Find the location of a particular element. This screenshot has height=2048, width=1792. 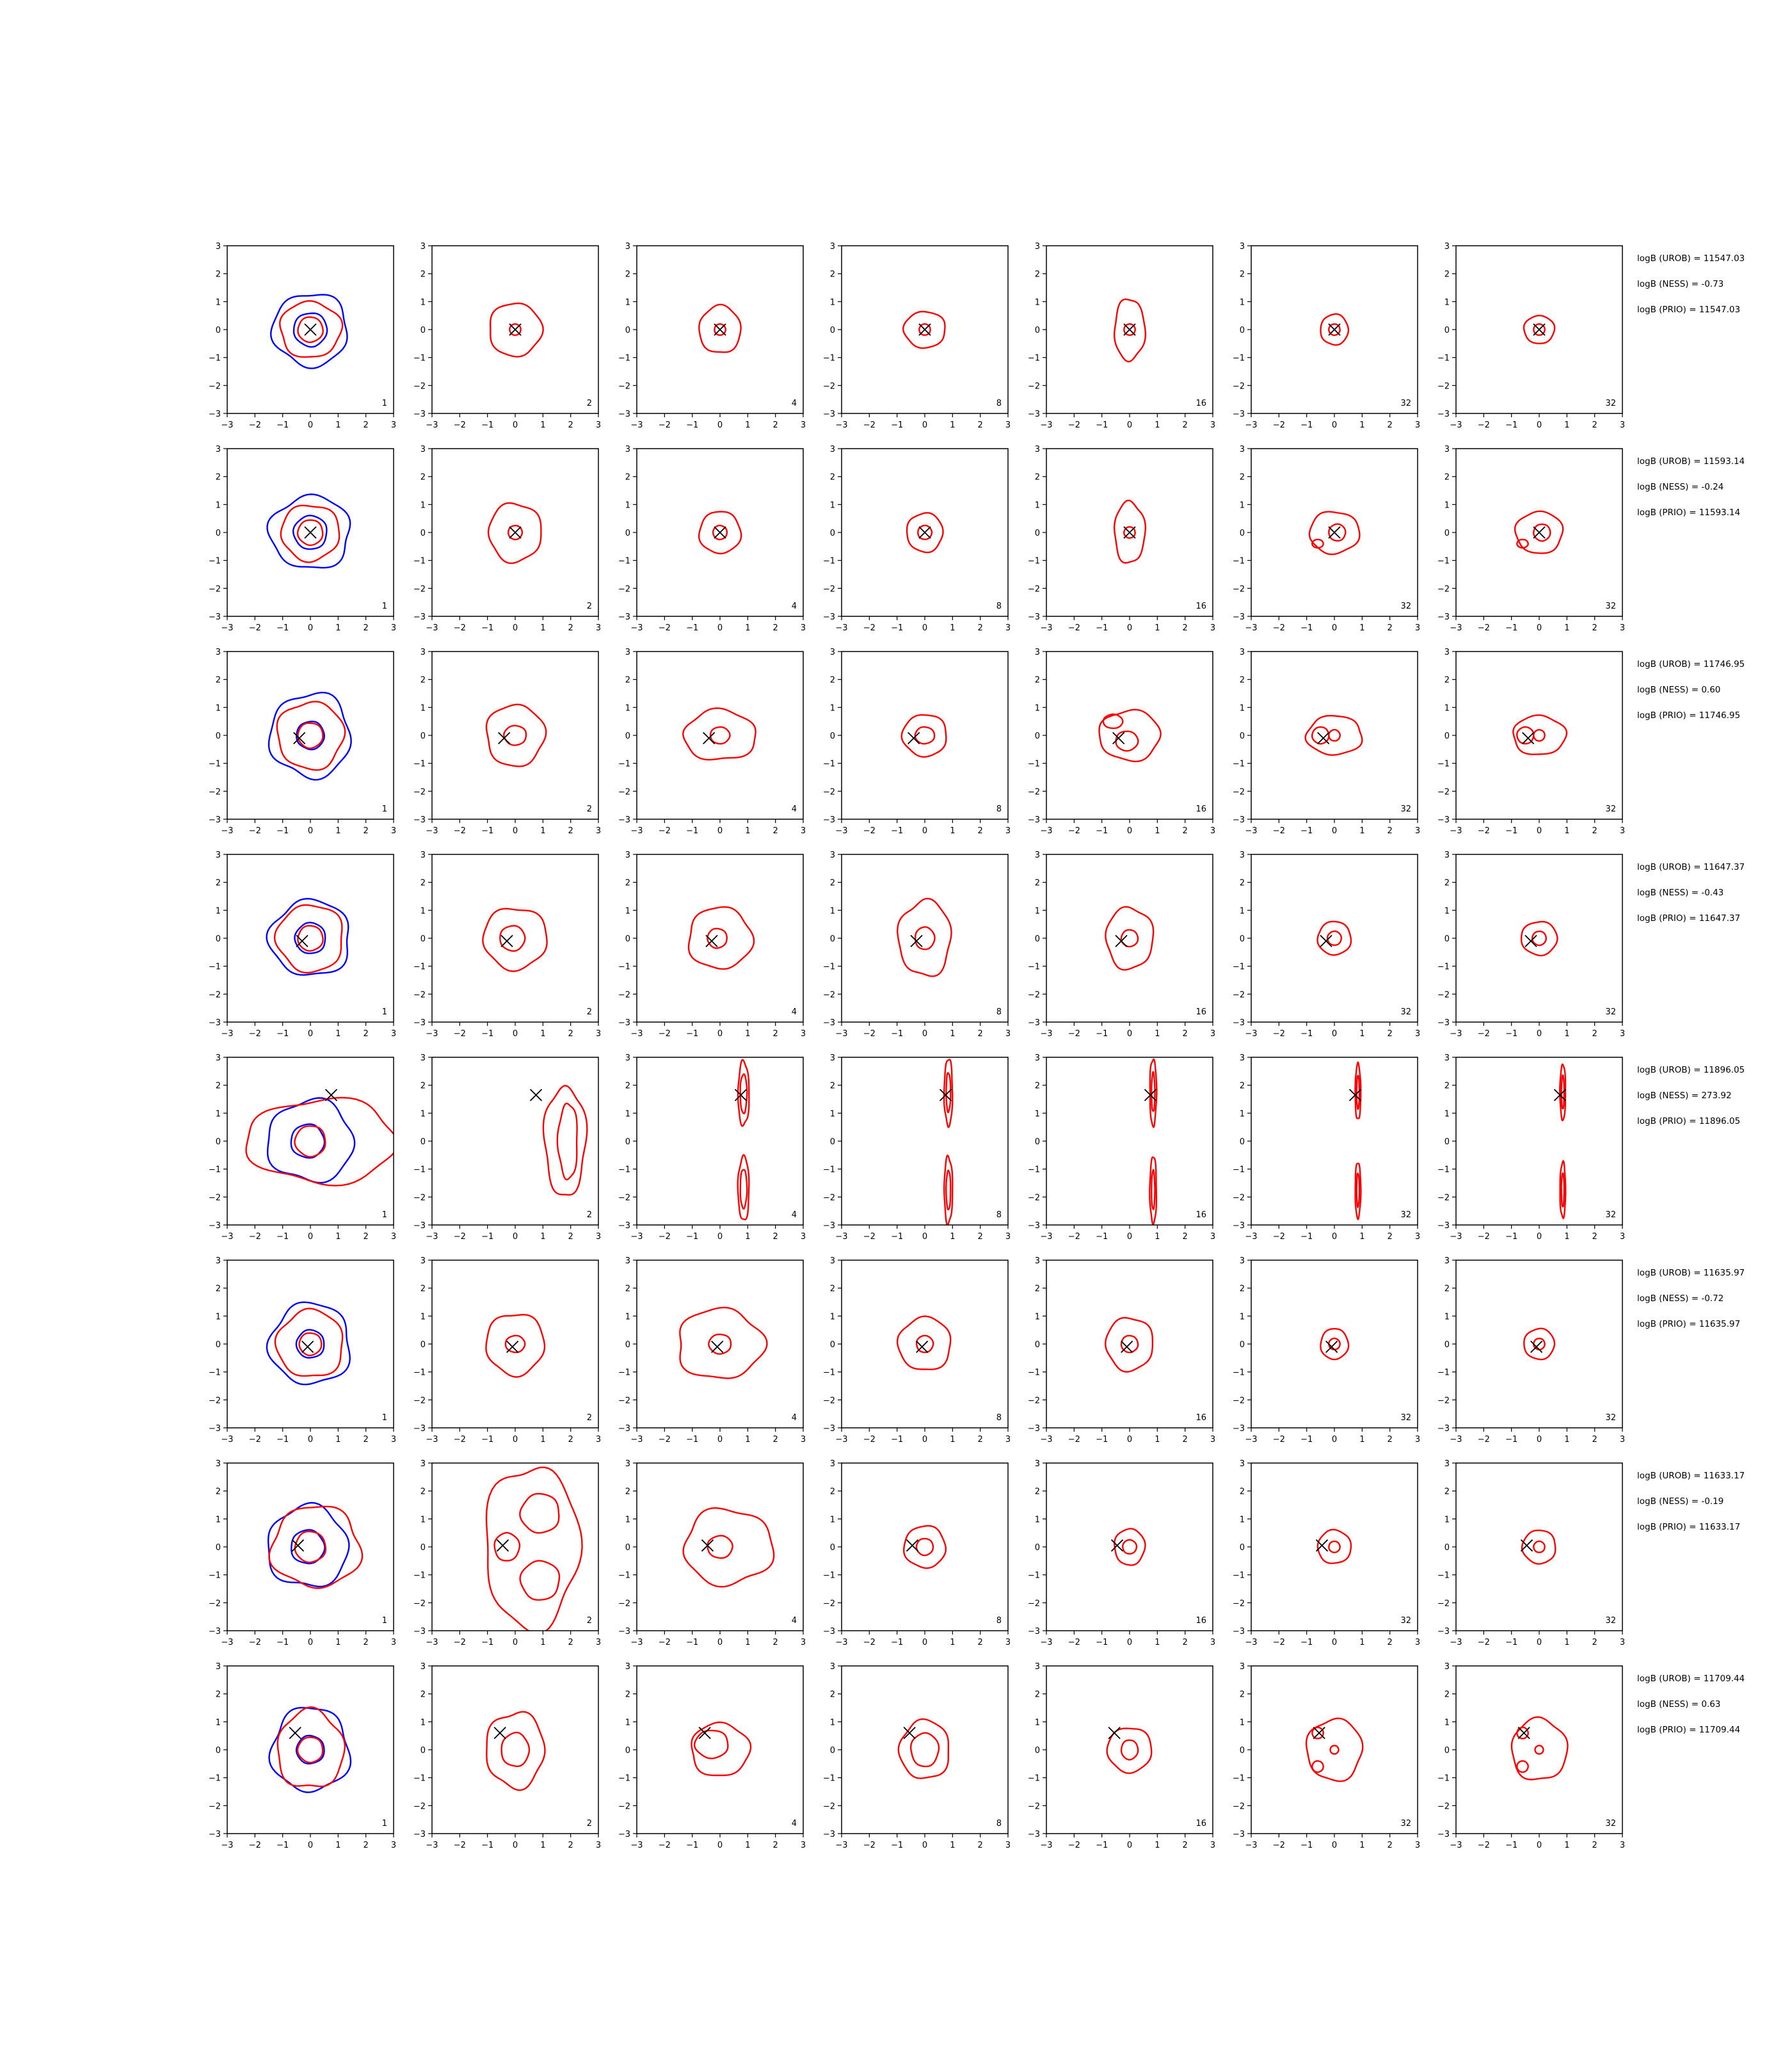

logb-stat-2: logB (NESS) = -0.19 is located at coordinates (1680, 1501).